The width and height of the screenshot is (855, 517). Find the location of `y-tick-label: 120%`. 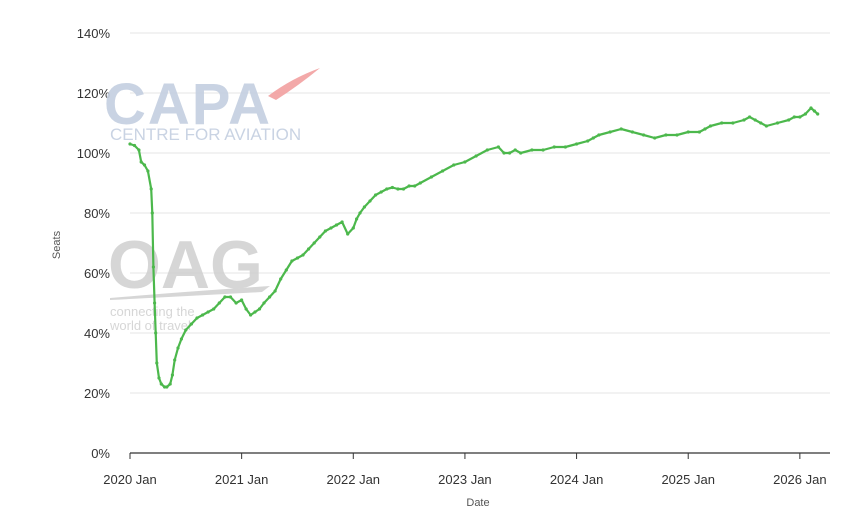

y-tick-label: 120% is located at coordinates (94, 93).